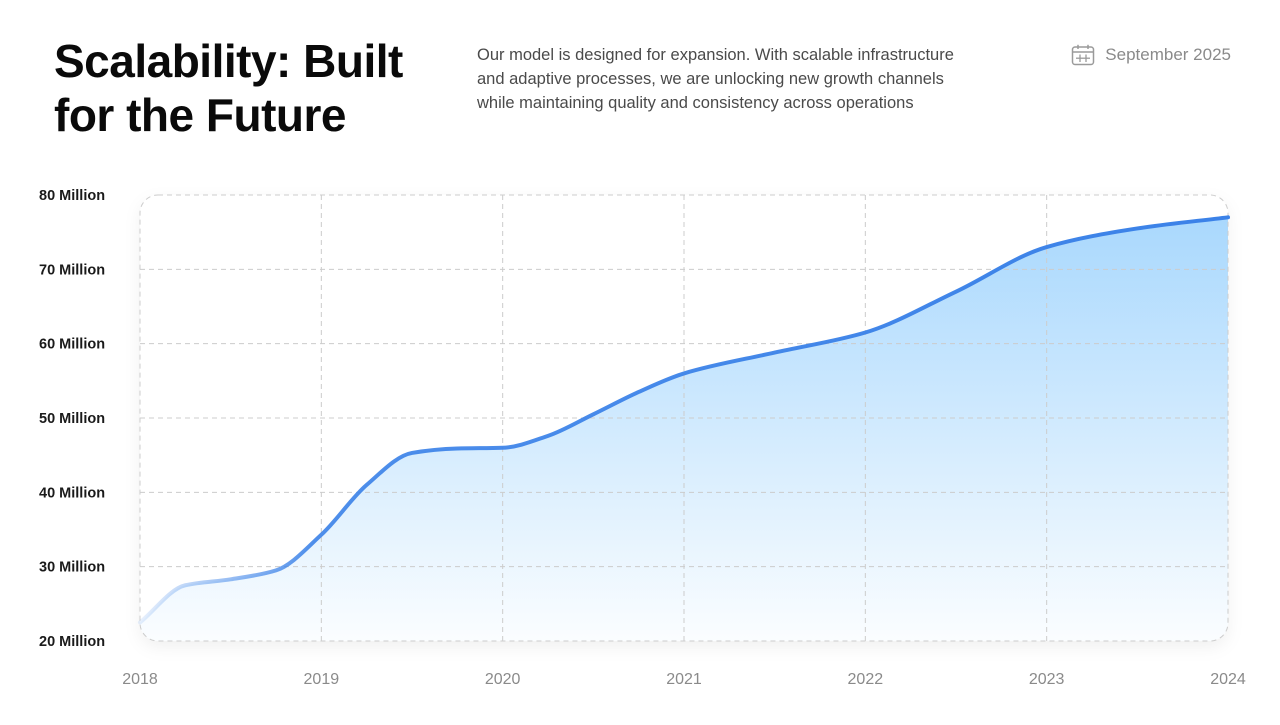 This screenshot has height=725, width=1280. What do you see at coordinates (72, 419) in the screenshot?
I see `y-tick-label: 50 Million` at bounding box center [72, 419].